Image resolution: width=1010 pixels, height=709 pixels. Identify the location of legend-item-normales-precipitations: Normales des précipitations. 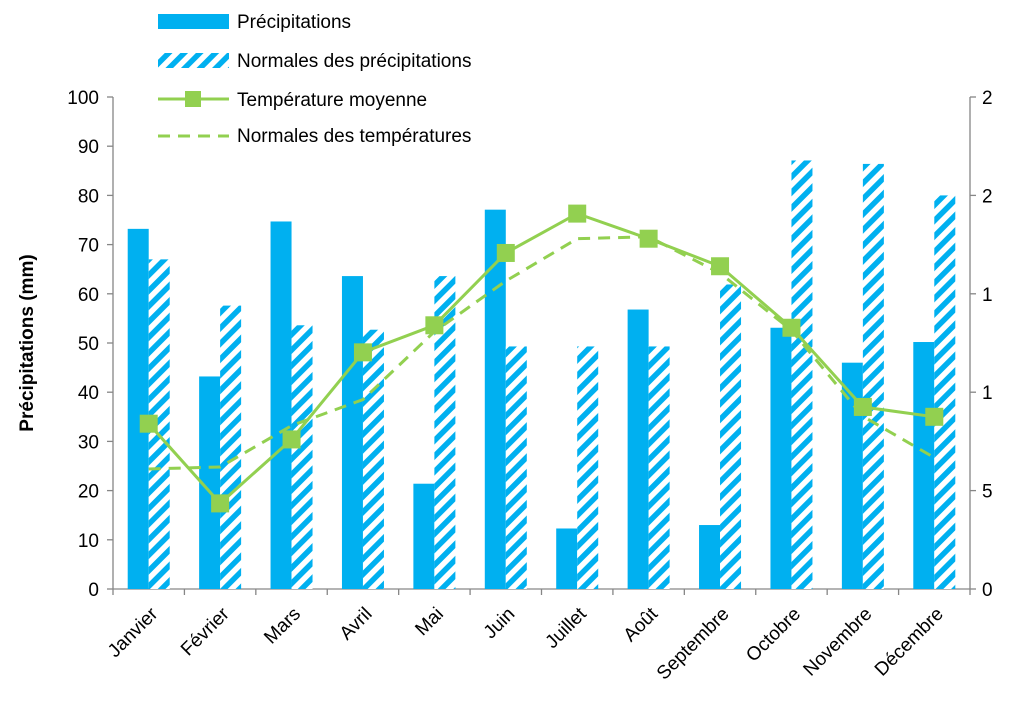
(314, 61).